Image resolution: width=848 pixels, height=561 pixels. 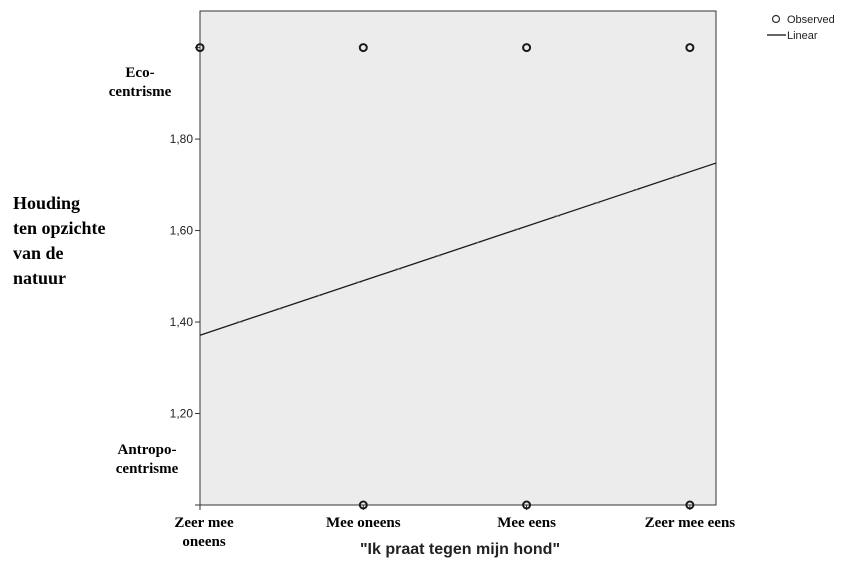 What do you see at coordinates (46, 203) in the screenshot?
I see `y-axis-title-text-line: Houding` at bounding box center [46, 203].